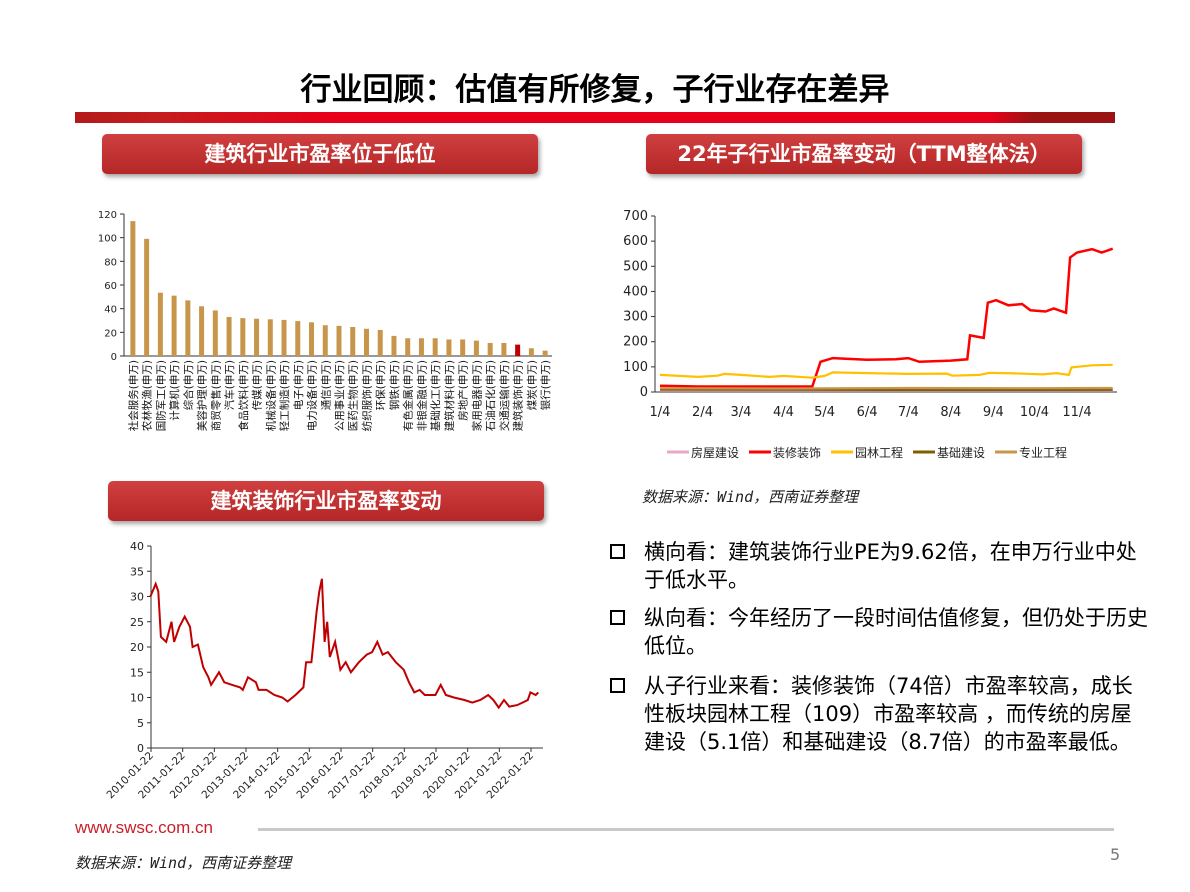  What do you see at coordinates (908, 412) in the screenshot?
I see `x-tick-label: 7/4` at bounding box center [908, 412].